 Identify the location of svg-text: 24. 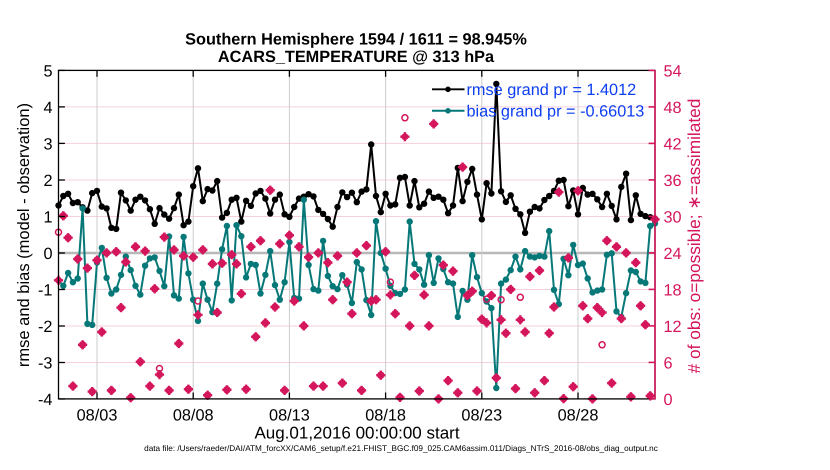
(673, 254).